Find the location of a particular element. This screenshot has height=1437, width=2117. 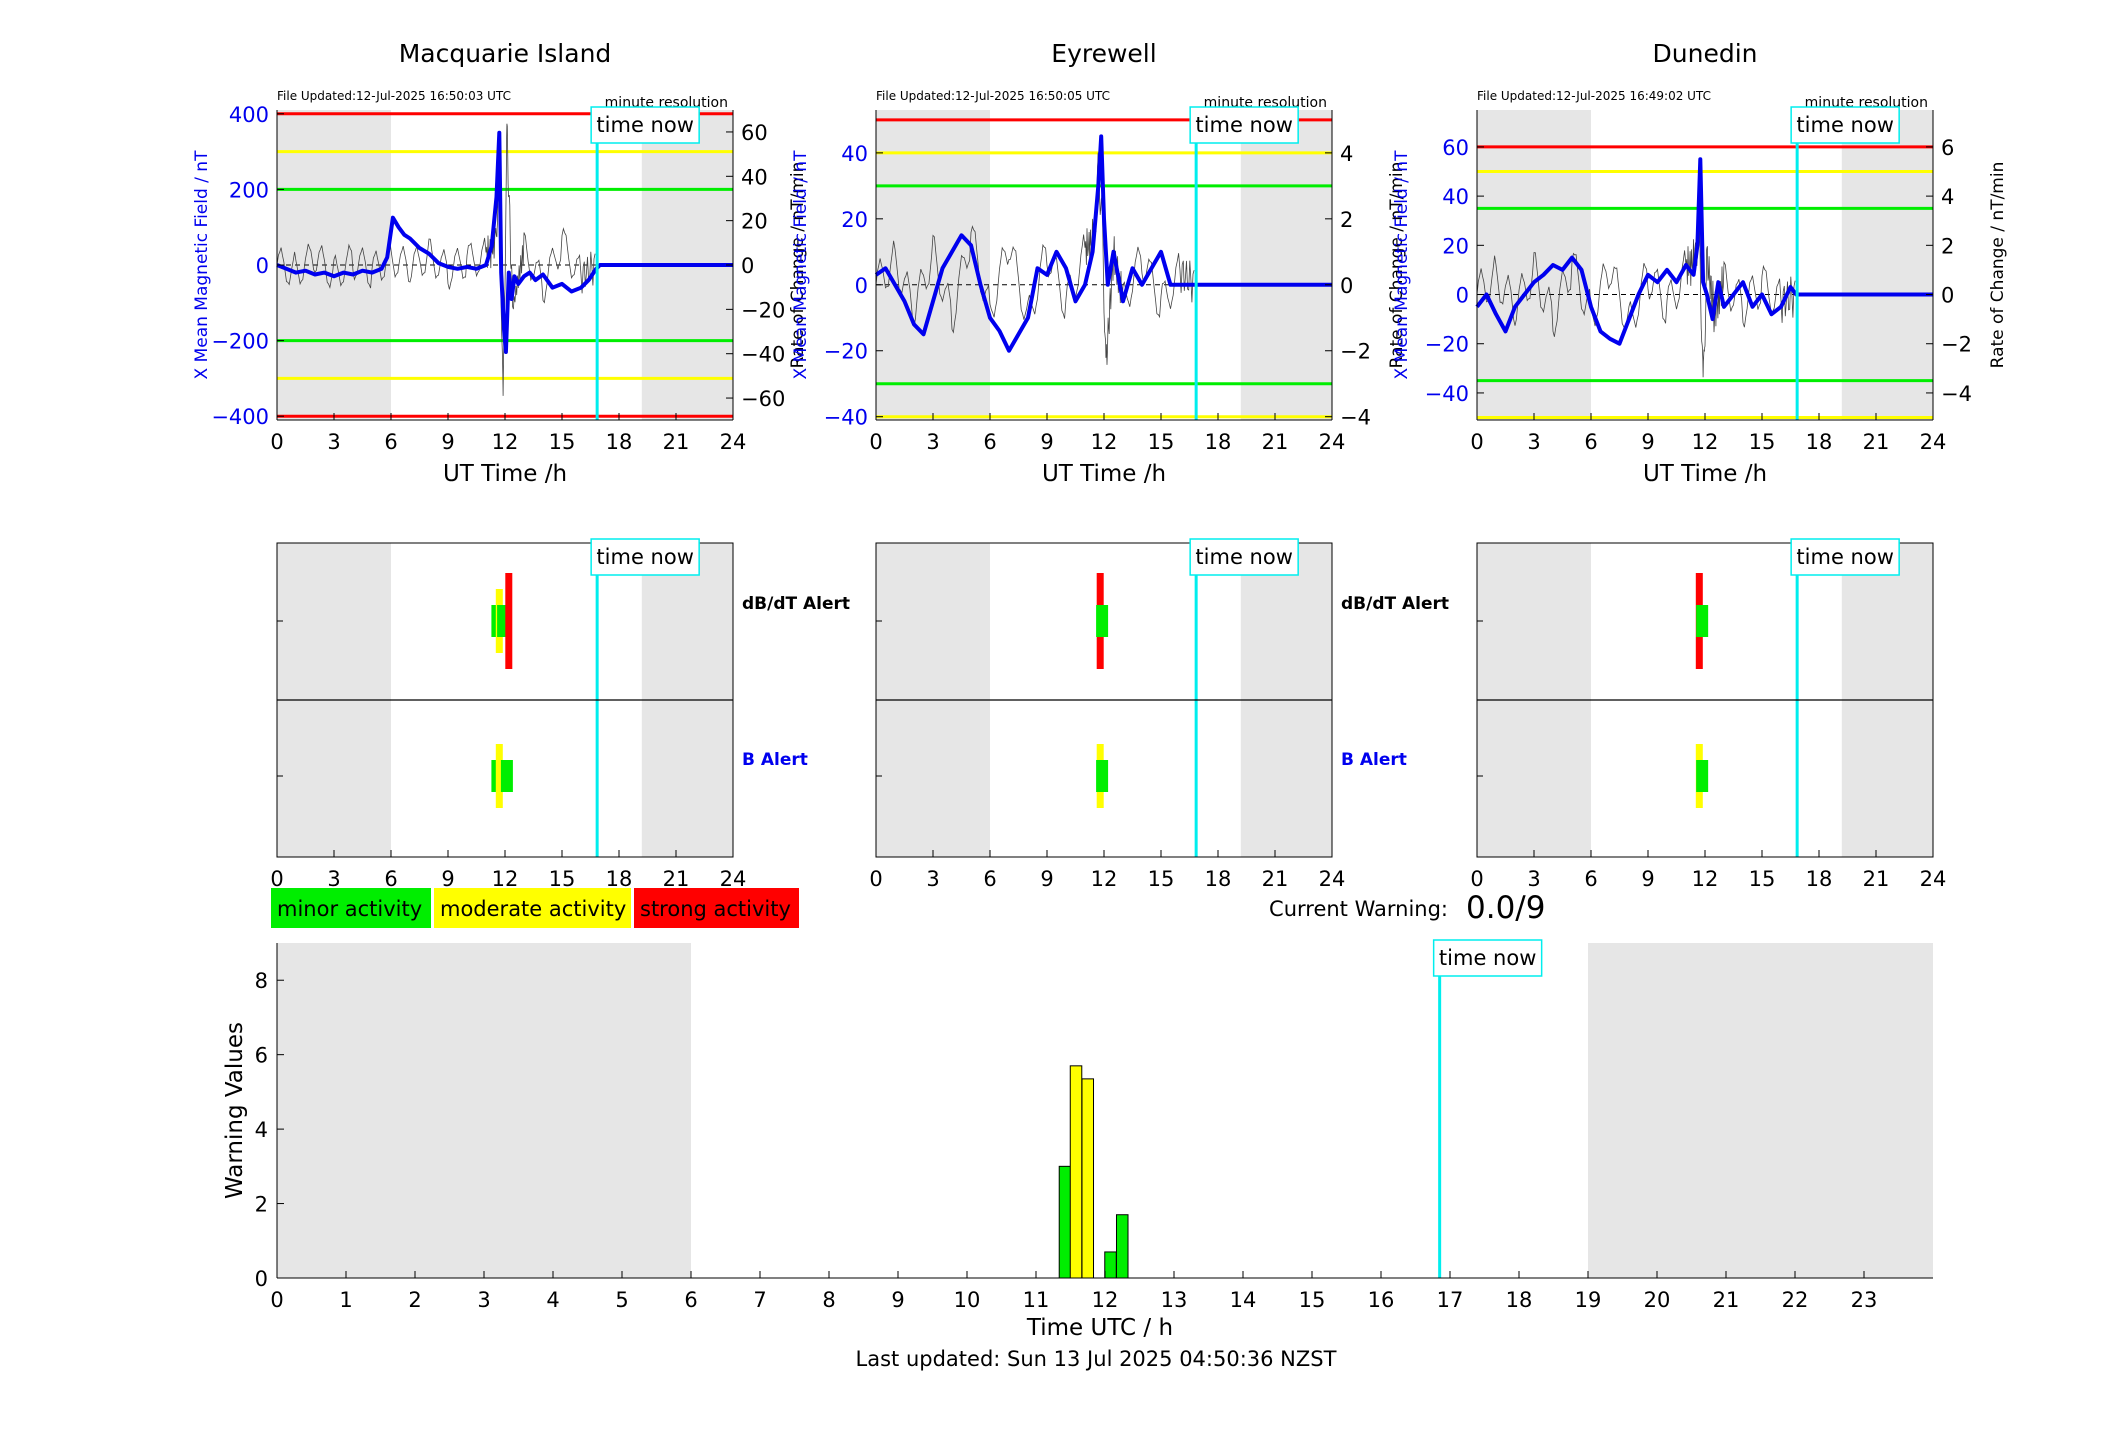

y-tick-label-right: −60 is located at coordinates (763, 399).